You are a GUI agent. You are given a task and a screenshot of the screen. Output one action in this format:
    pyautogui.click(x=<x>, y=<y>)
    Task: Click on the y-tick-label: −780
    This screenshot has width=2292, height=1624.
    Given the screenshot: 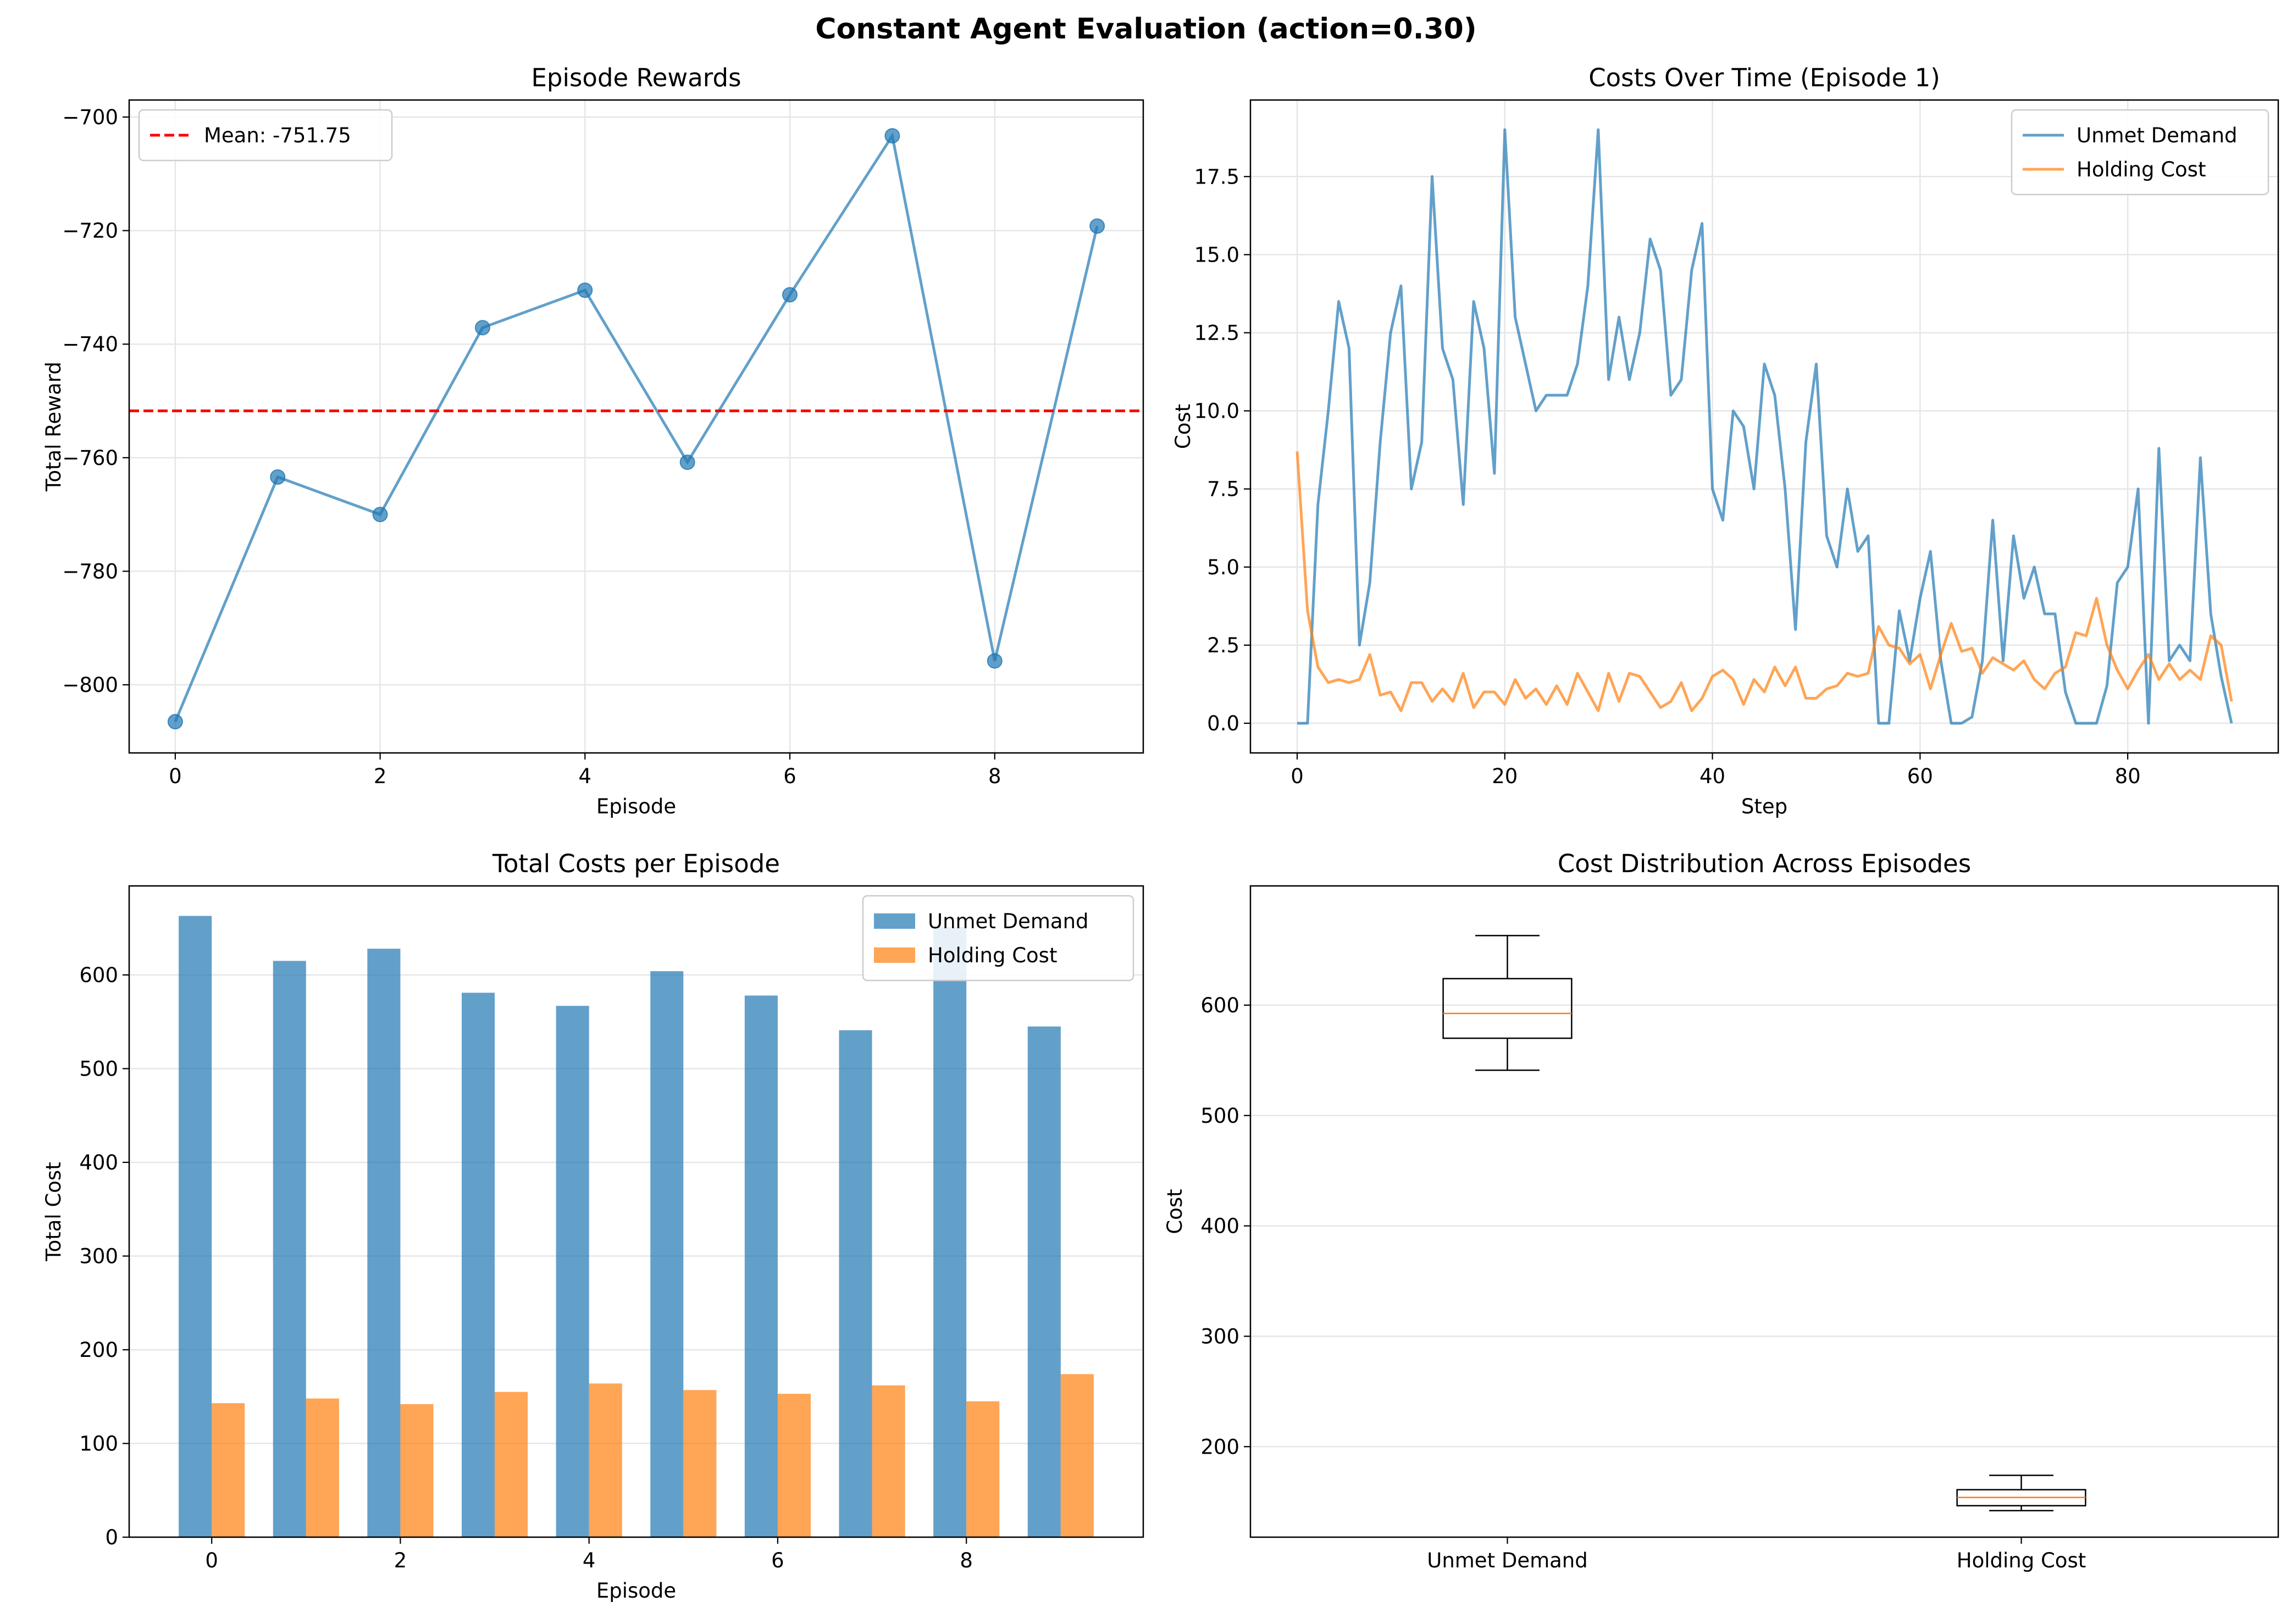 What is the action you would take?
    pyautogui.click(x=90, y=571)
    